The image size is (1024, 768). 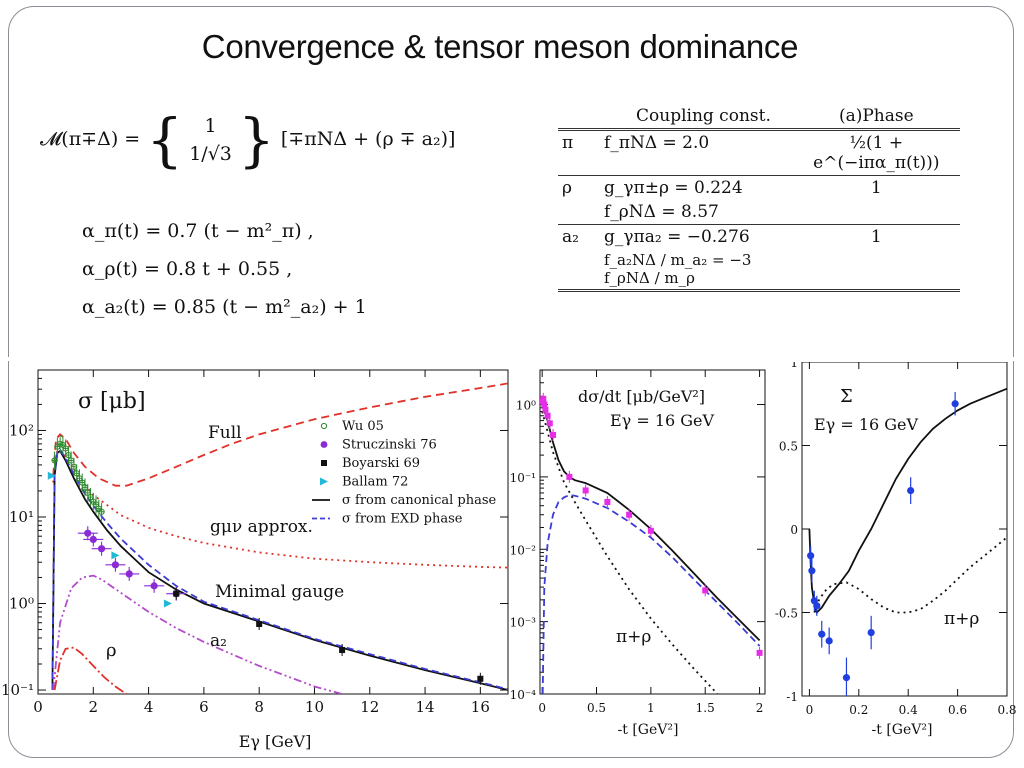 What do you see at coordinates (149, 707) in the screenshot?
I see `x-tick-label: 4` at bounding box center [149, 707].